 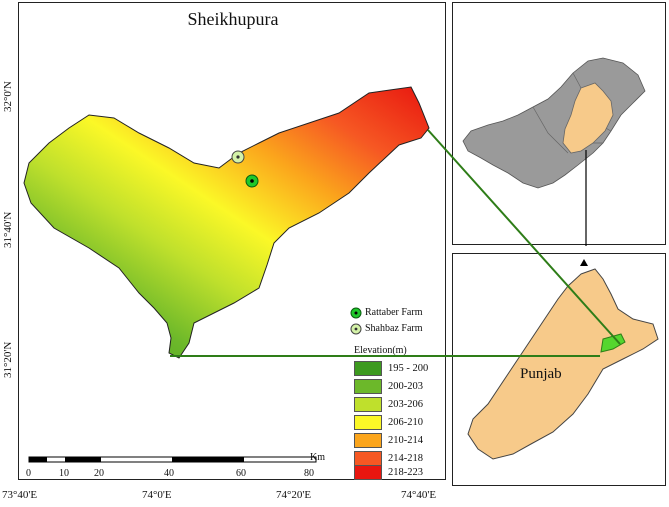 What do you see at coordinates (419, 495) in the screenshot?
I see `lon-label: 74°40'E` at bounding box center [419, 495].